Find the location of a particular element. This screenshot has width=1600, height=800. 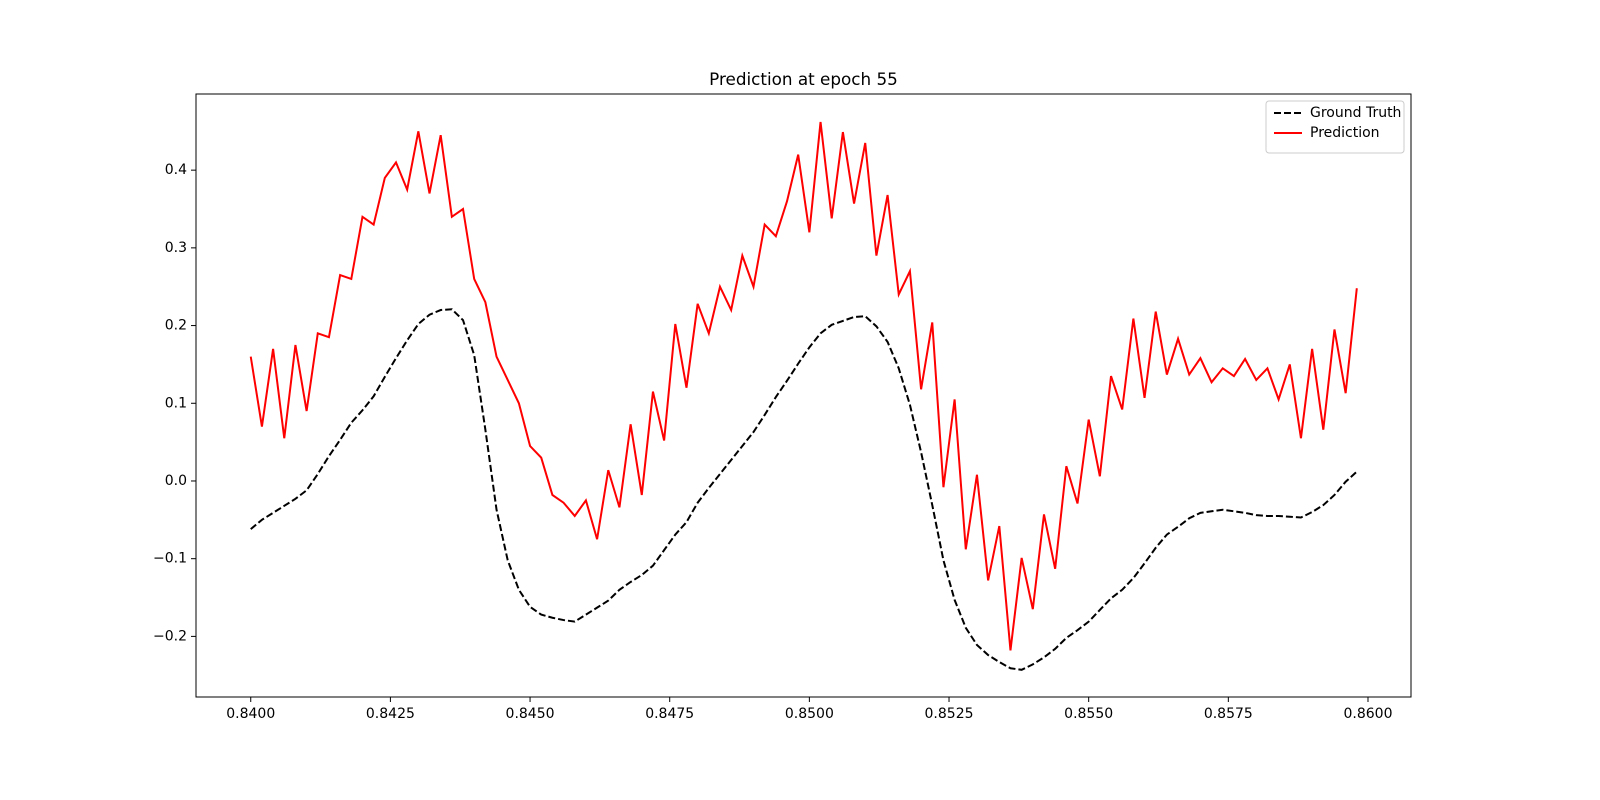

y-tick-label: 0.1 is located at coordinates (176, 403).